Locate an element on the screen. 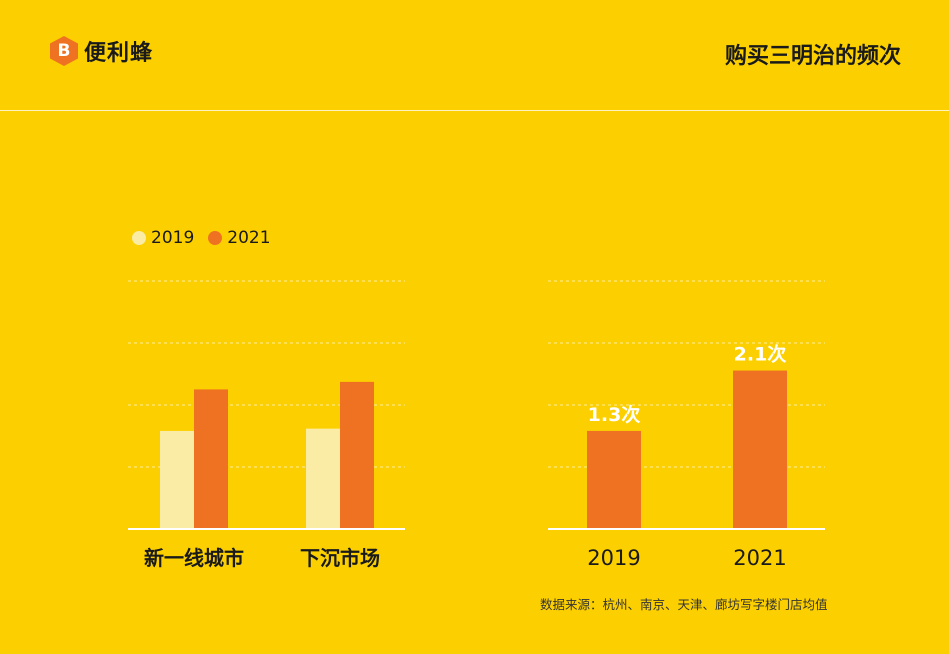 The image size is (949, 654). legend-item-2019: 2019 is located at coordinates (163, 238).